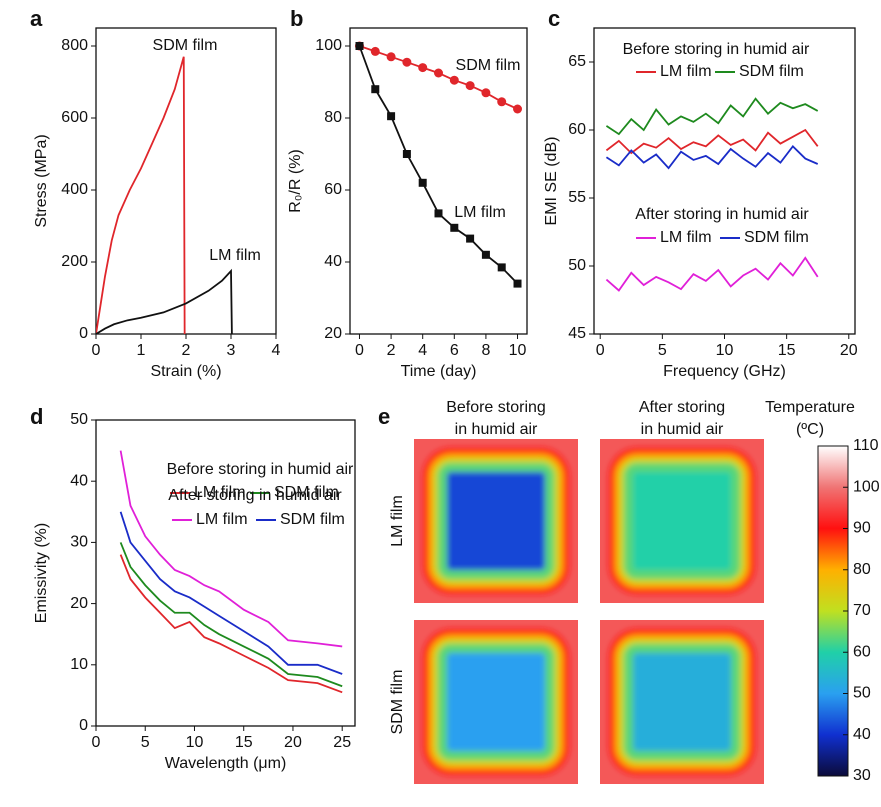 The width and height of the screenshot is (881, 807). Describe the element at coordinates (328, 45) in the screenshot. I see `y-tick-label: 100` at that location.